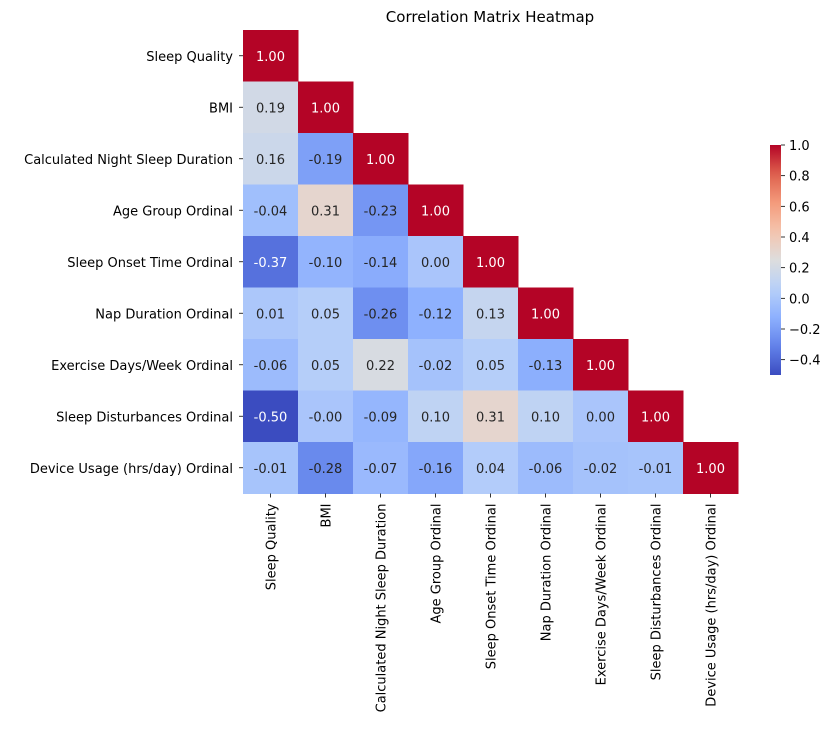 This screenshot has width=835, height=735. I want to click on cell-value-label: -0.28, so click(326, 469).